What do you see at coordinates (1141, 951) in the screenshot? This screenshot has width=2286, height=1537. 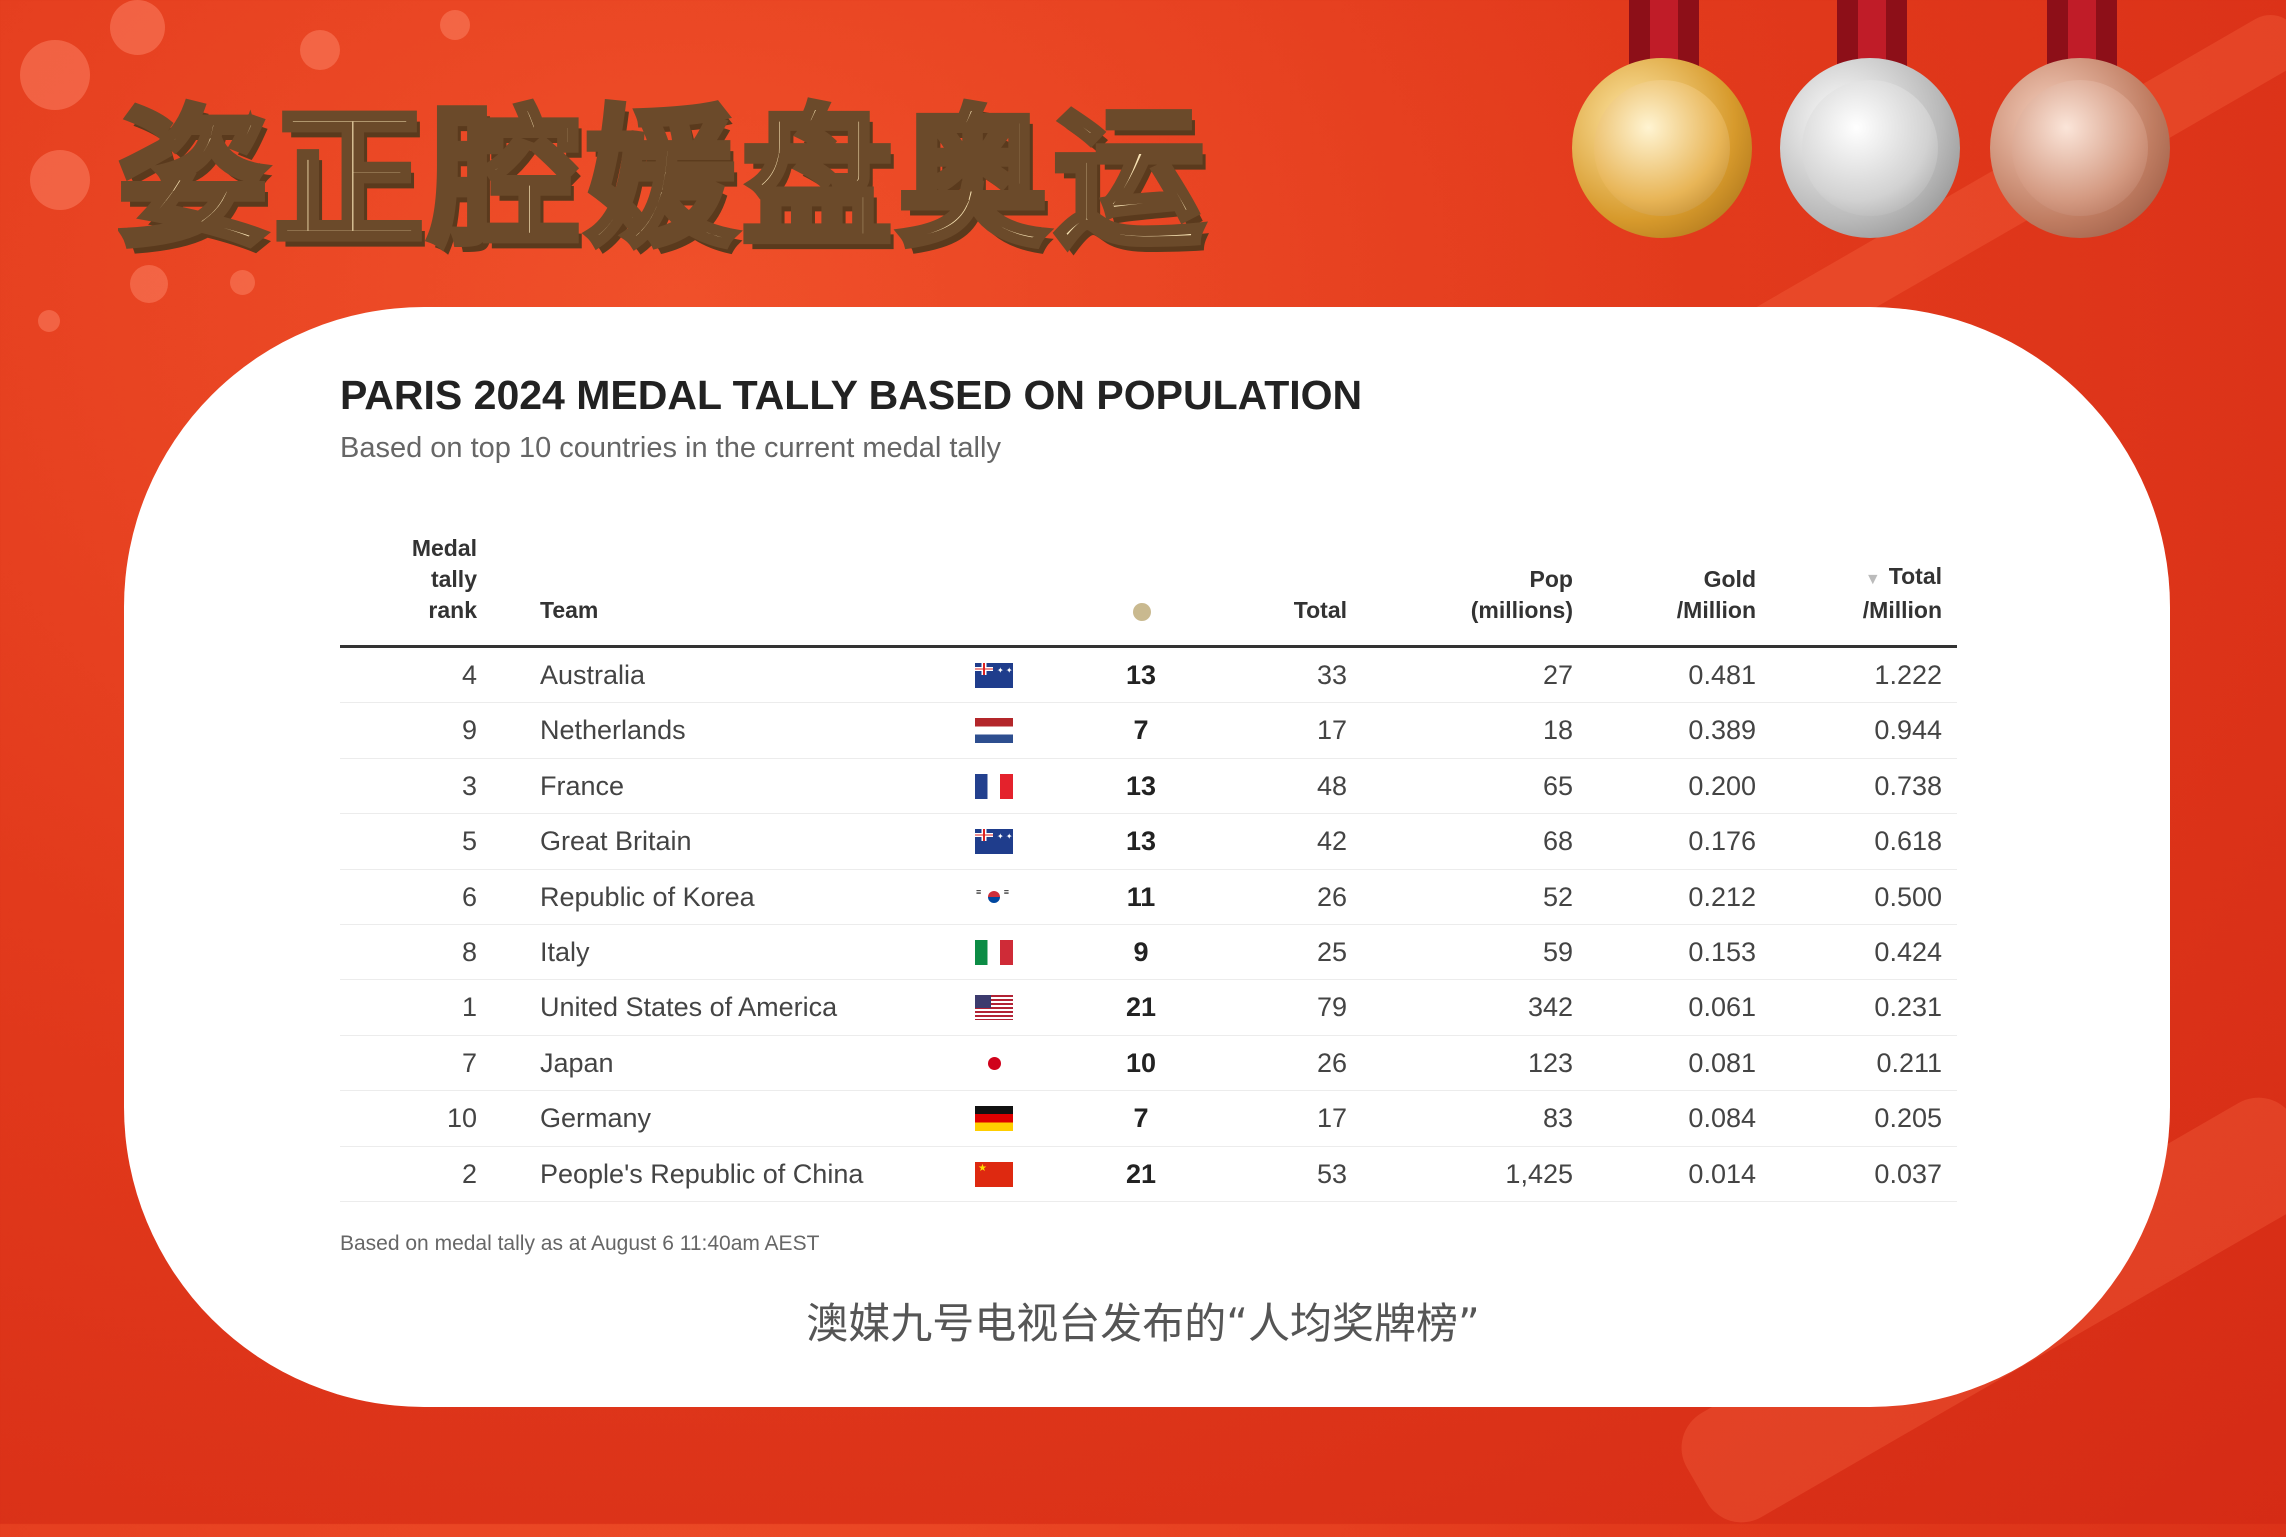 I see `gold-cell: 9` at bounding box center [1141, 951].